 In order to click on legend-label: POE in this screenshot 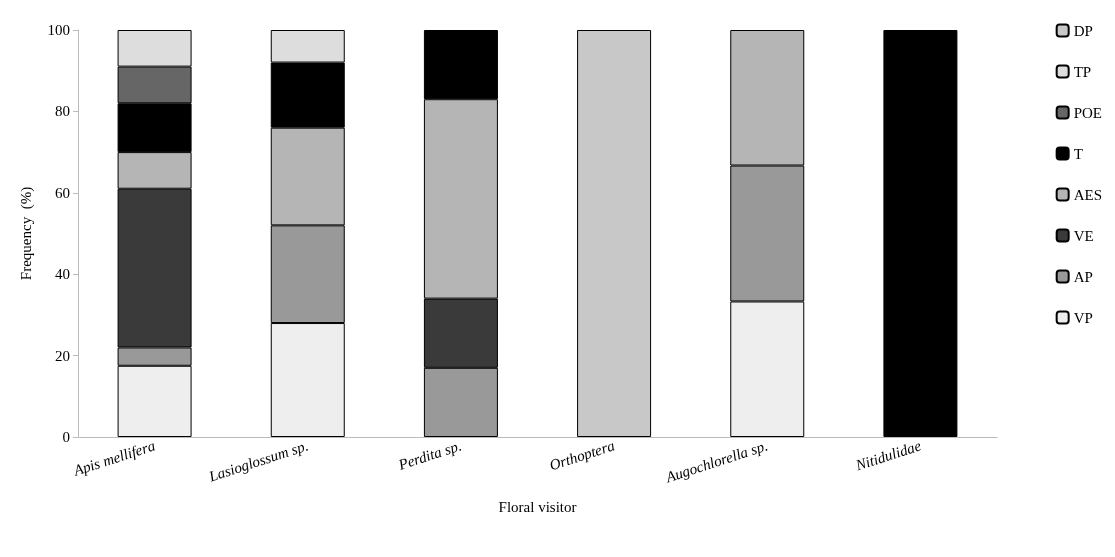, I will do `click(1088, 112)`.